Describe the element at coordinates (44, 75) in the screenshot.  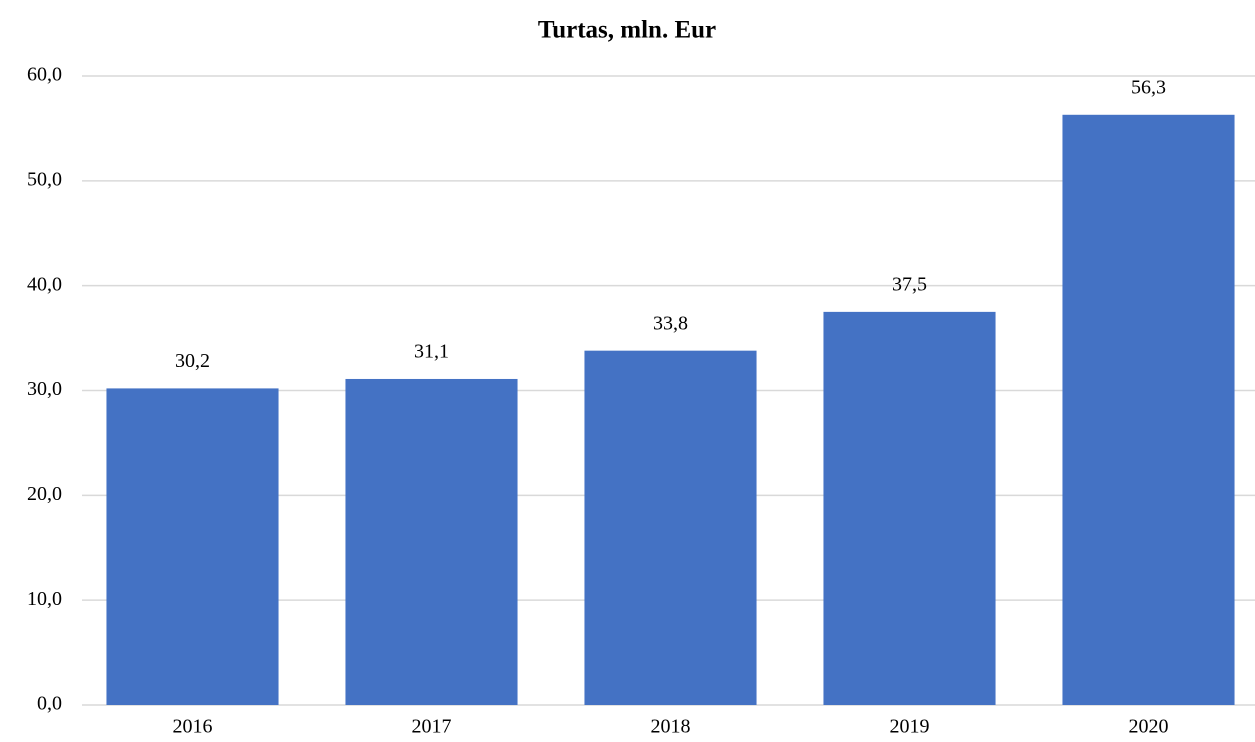
I see `y-tick-label: 60,0` at that location.